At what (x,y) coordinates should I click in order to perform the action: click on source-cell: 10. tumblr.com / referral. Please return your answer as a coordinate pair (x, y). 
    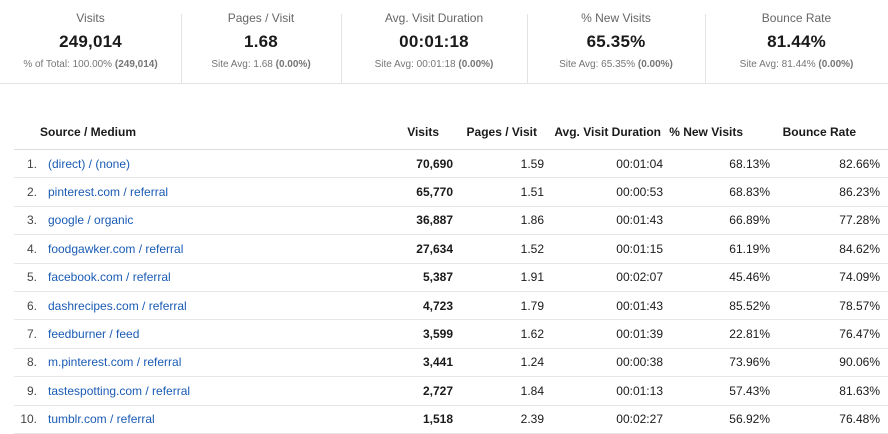
    Looking at the image, I should click on (189, 419).